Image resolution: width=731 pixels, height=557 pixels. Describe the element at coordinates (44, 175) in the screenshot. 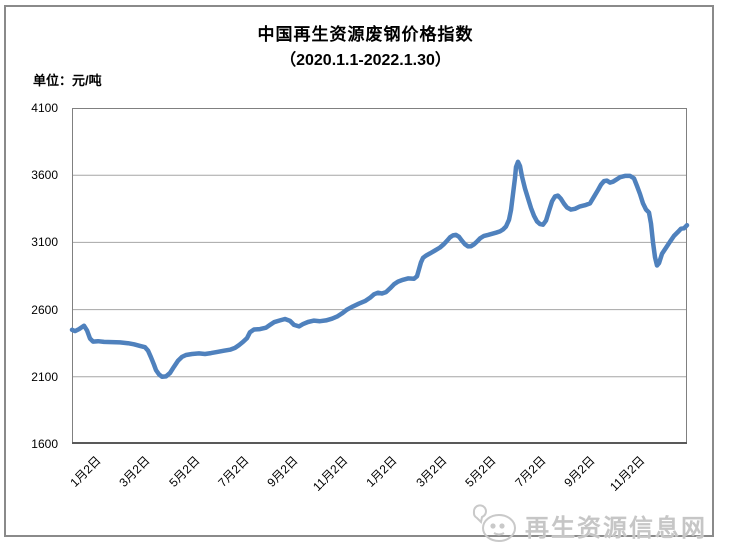

I see `y-axis-label: 3600` at that location.